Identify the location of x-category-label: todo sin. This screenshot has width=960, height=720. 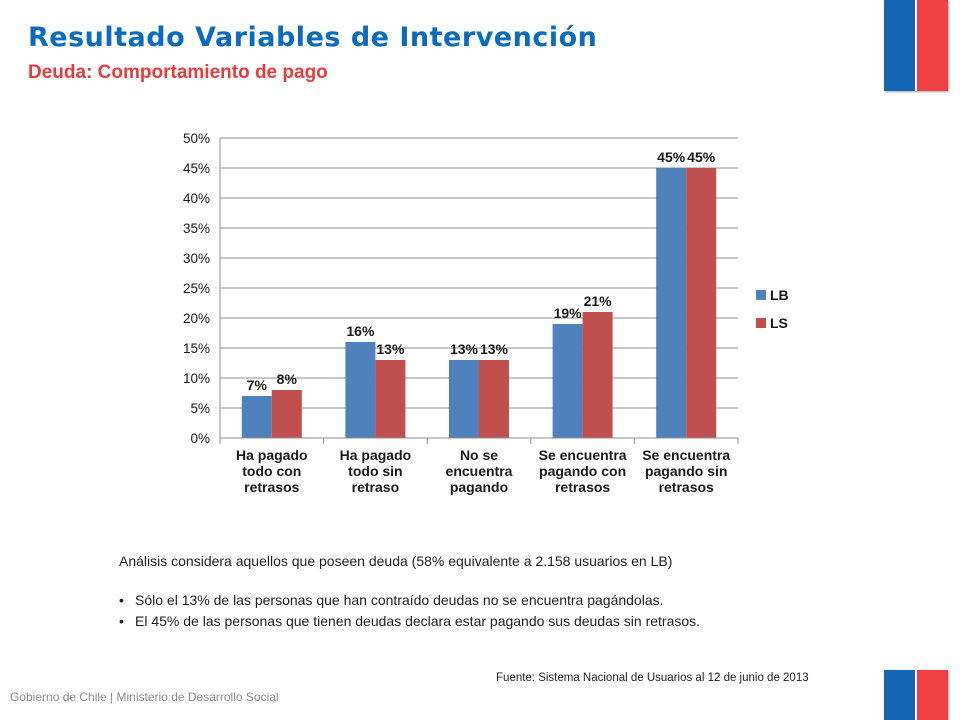
(375, 471).